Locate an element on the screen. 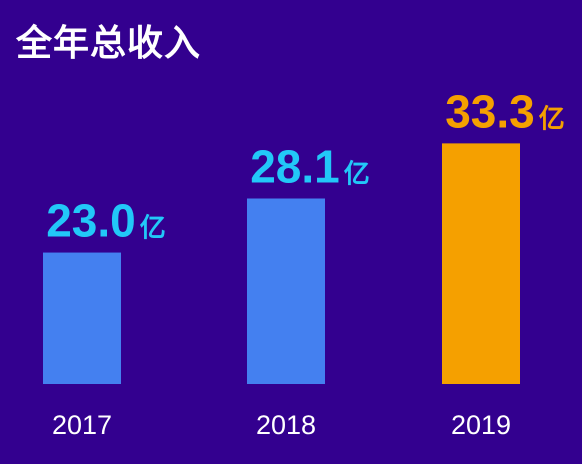 Image resolution: width=582 pixels, height=464 pixels. value-label-2018: 28.1 亿 is located at coordinates (310, 167).